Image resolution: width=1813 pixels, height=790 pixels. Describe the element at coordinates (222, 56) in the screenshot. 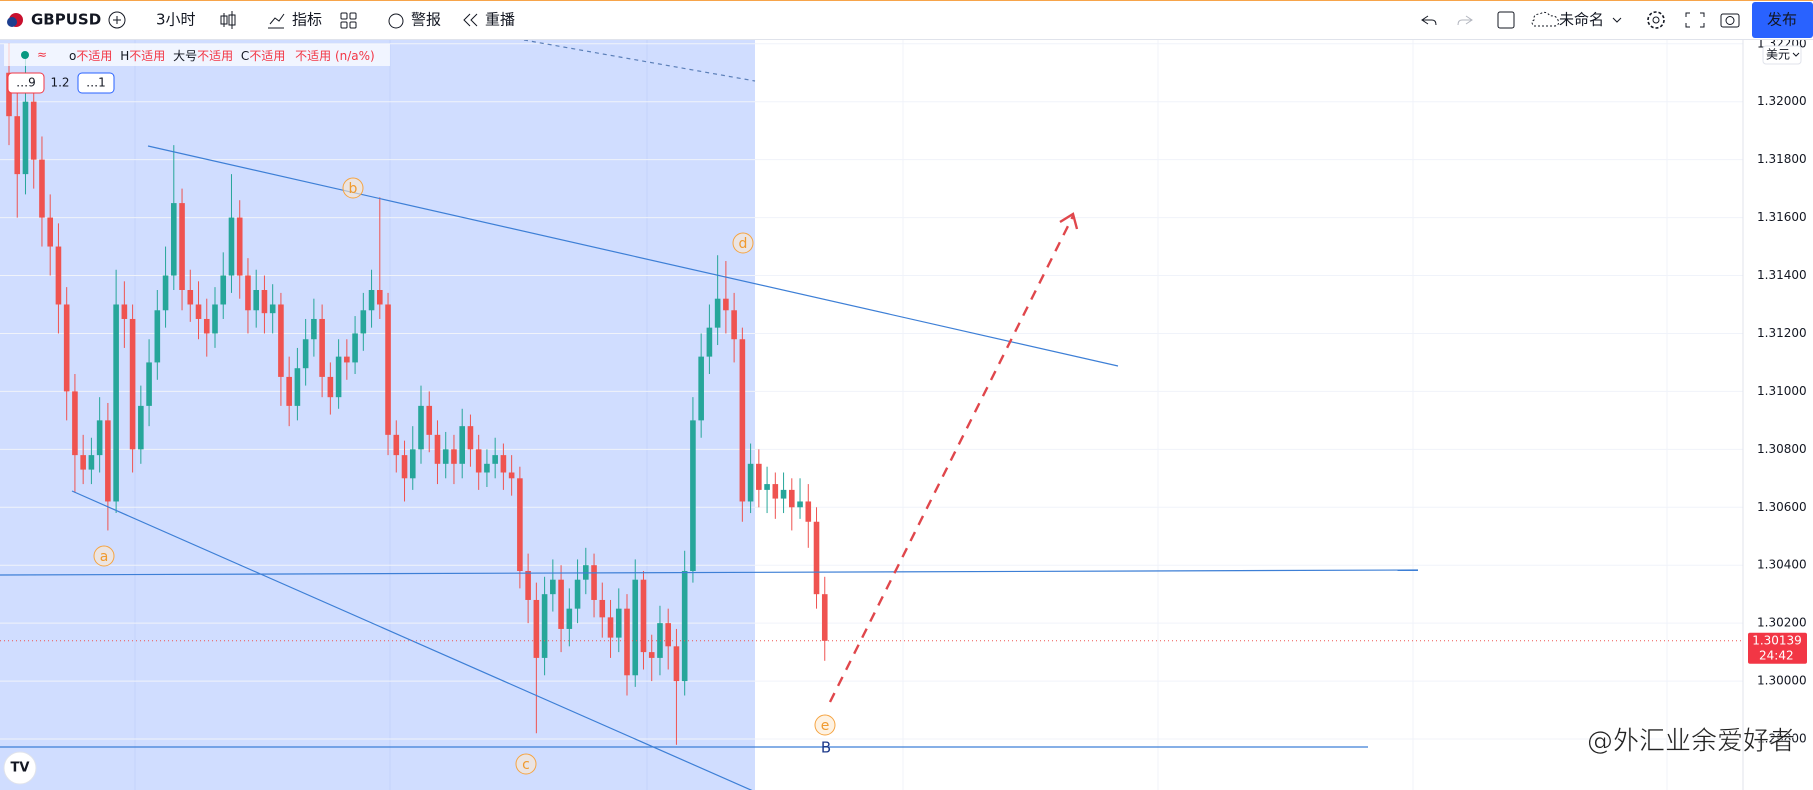

I see `legend-values: o不适用 H不适用 大号不适用 C不适用 不适用 (n/a%)` at that location.